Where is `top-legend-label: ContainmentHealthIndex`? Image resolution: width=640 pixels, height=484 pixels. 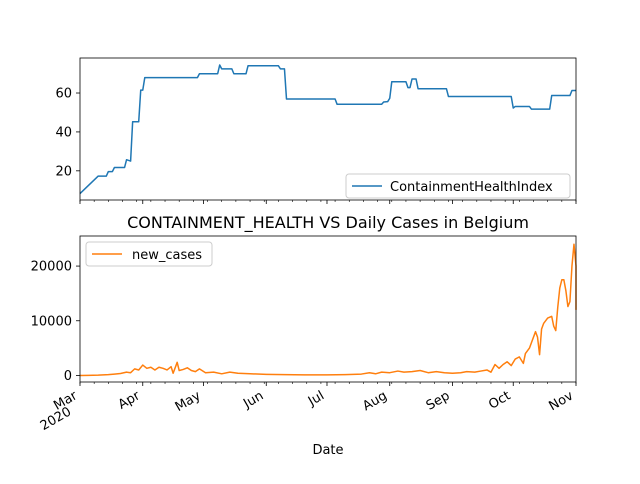 top-legend-label: ContainmentHealthIndex is located at coordinates (471, 187).